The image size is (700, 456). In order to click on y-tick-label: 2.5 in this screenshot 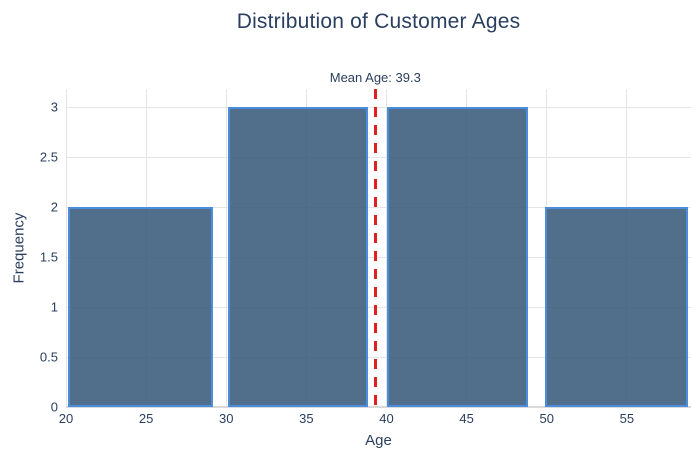, I will do `click(48, 157)`.